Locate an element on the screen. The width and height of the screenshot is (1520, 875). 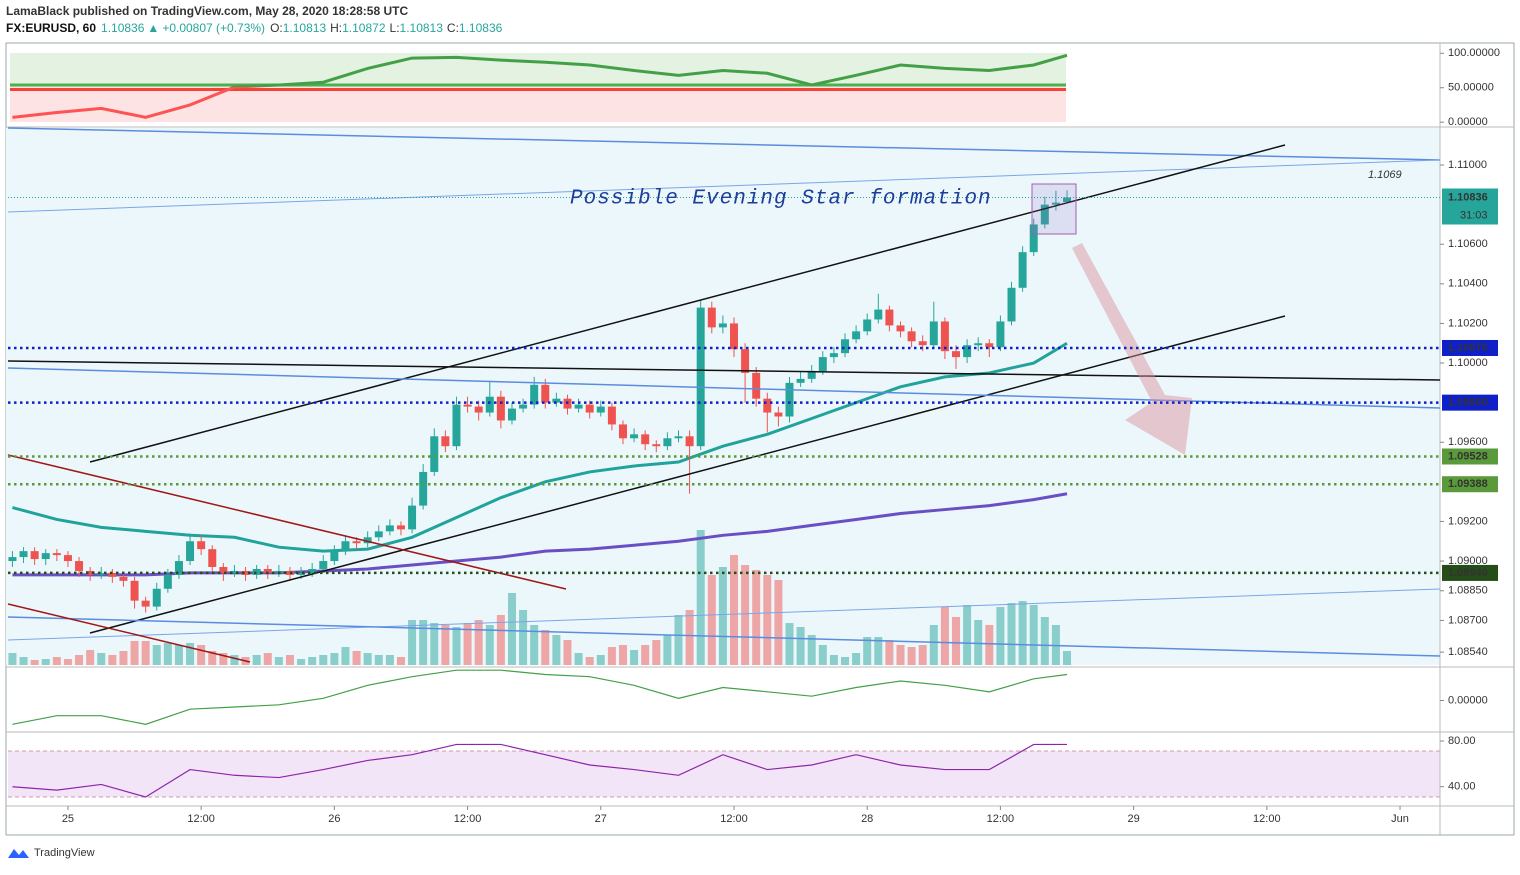
osc-band-low is located at coordinates (538, 104).